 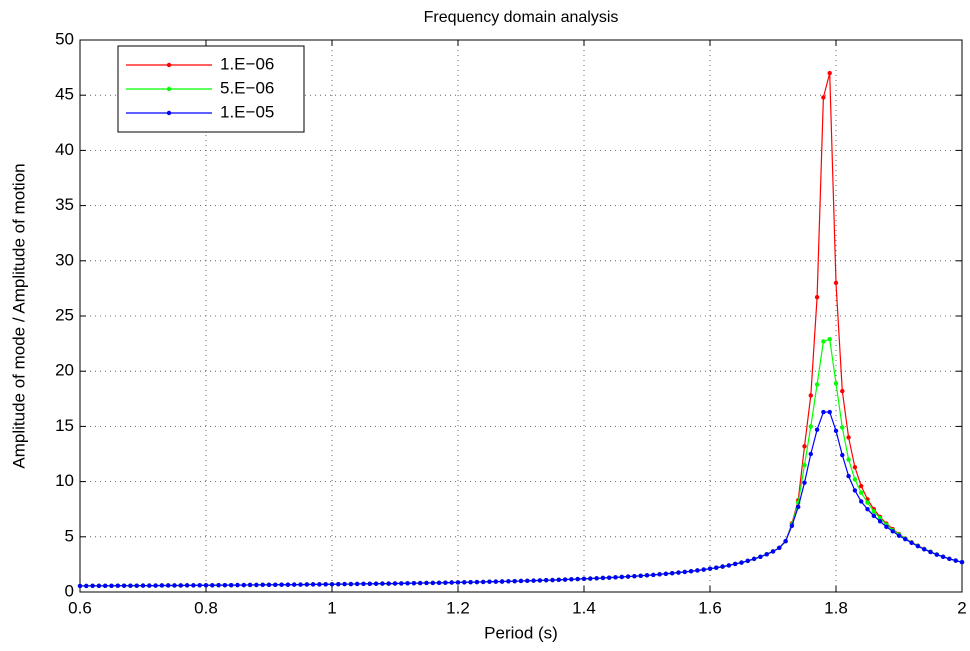 I want to click on x-tick-label: 0.8, so click(x=206, y=607).